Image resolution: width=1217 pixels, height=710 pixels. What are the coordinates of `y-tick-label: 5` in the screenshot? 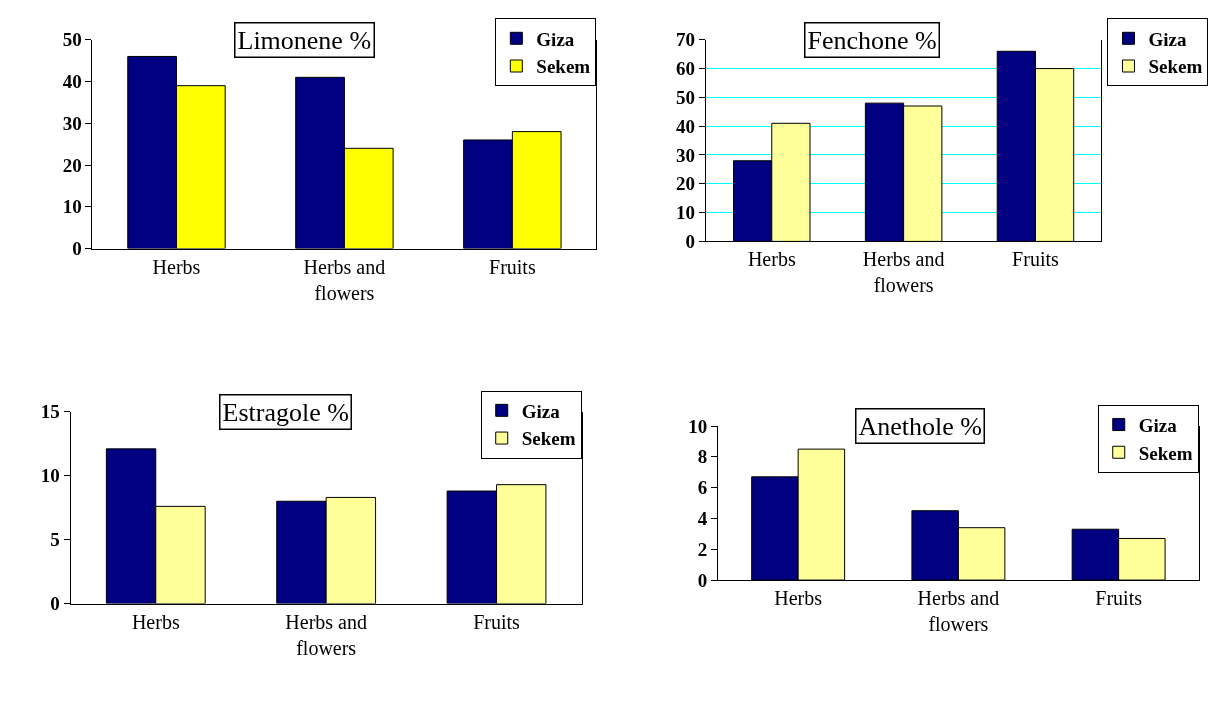 It's located at (55, 540).